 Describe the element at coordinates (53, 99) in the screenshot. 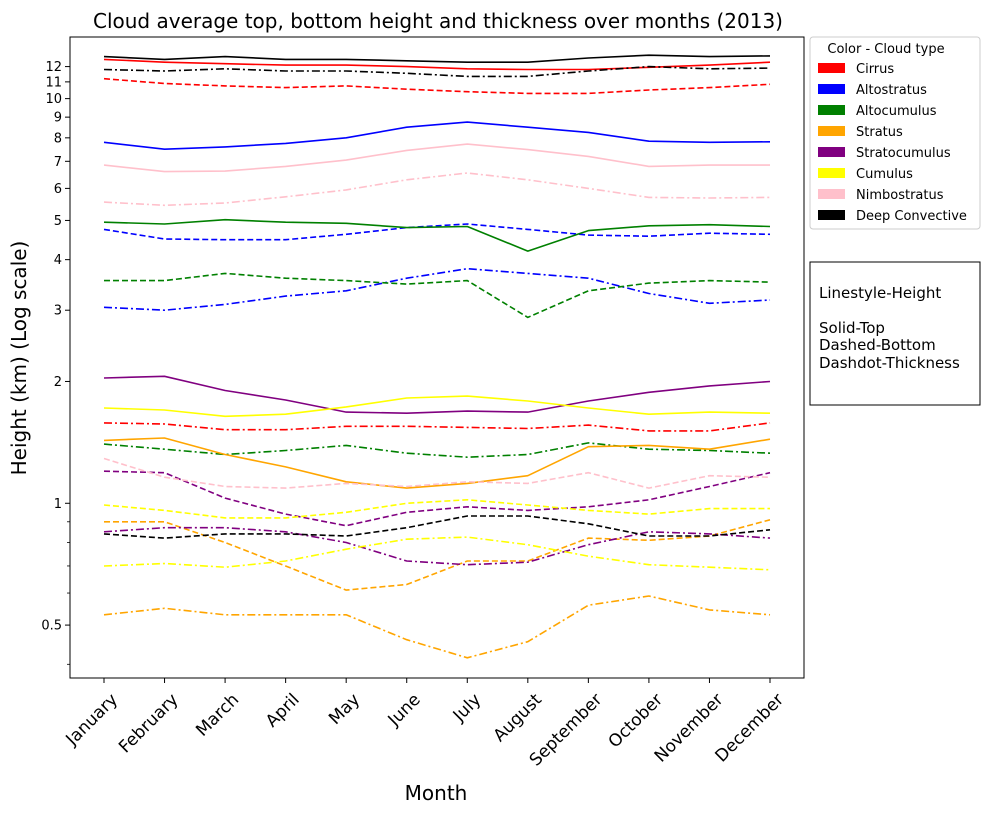

I see `y-tick-label: 10` at that location.